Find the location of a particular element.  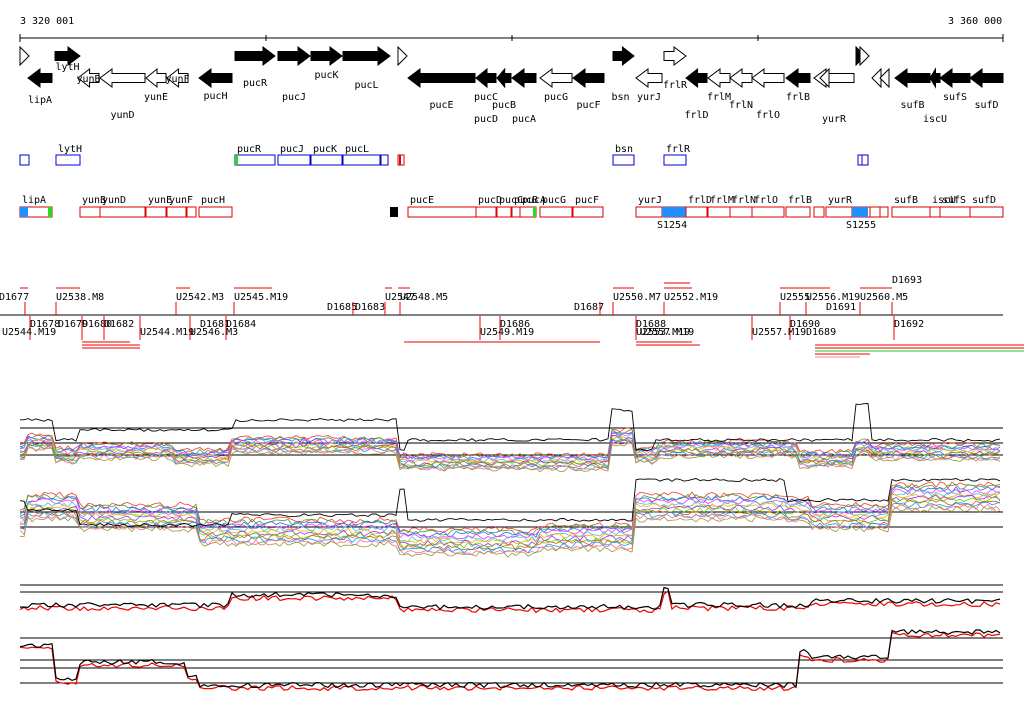

operon-label-yunD: yunD is located at coordinates (114, 200).